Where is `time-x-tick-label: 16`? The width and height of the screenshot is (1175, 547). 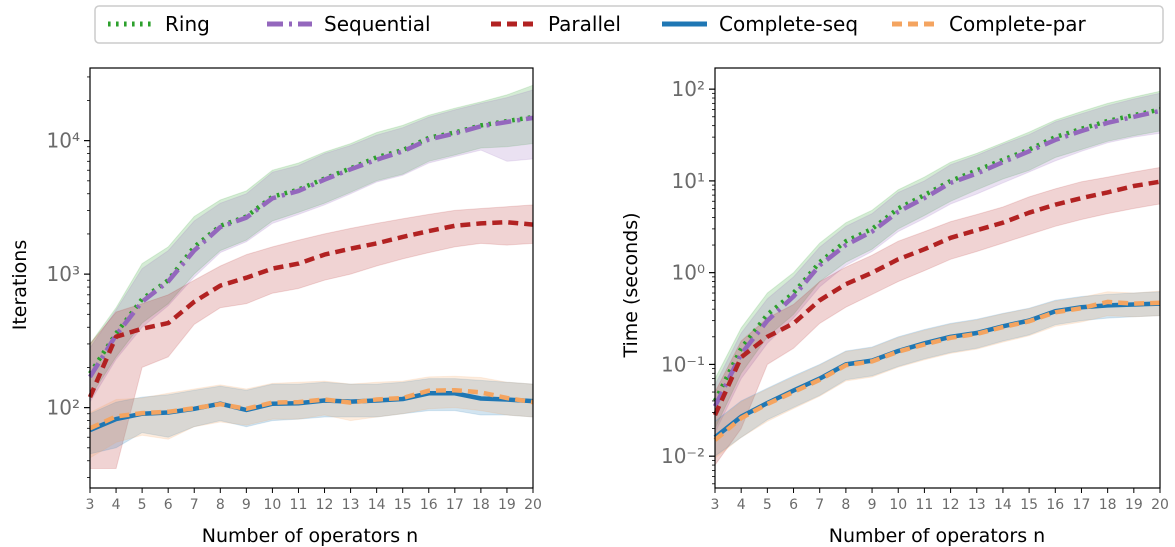 time-x-tick-label: 16 is located at coordinates (1055, 505).